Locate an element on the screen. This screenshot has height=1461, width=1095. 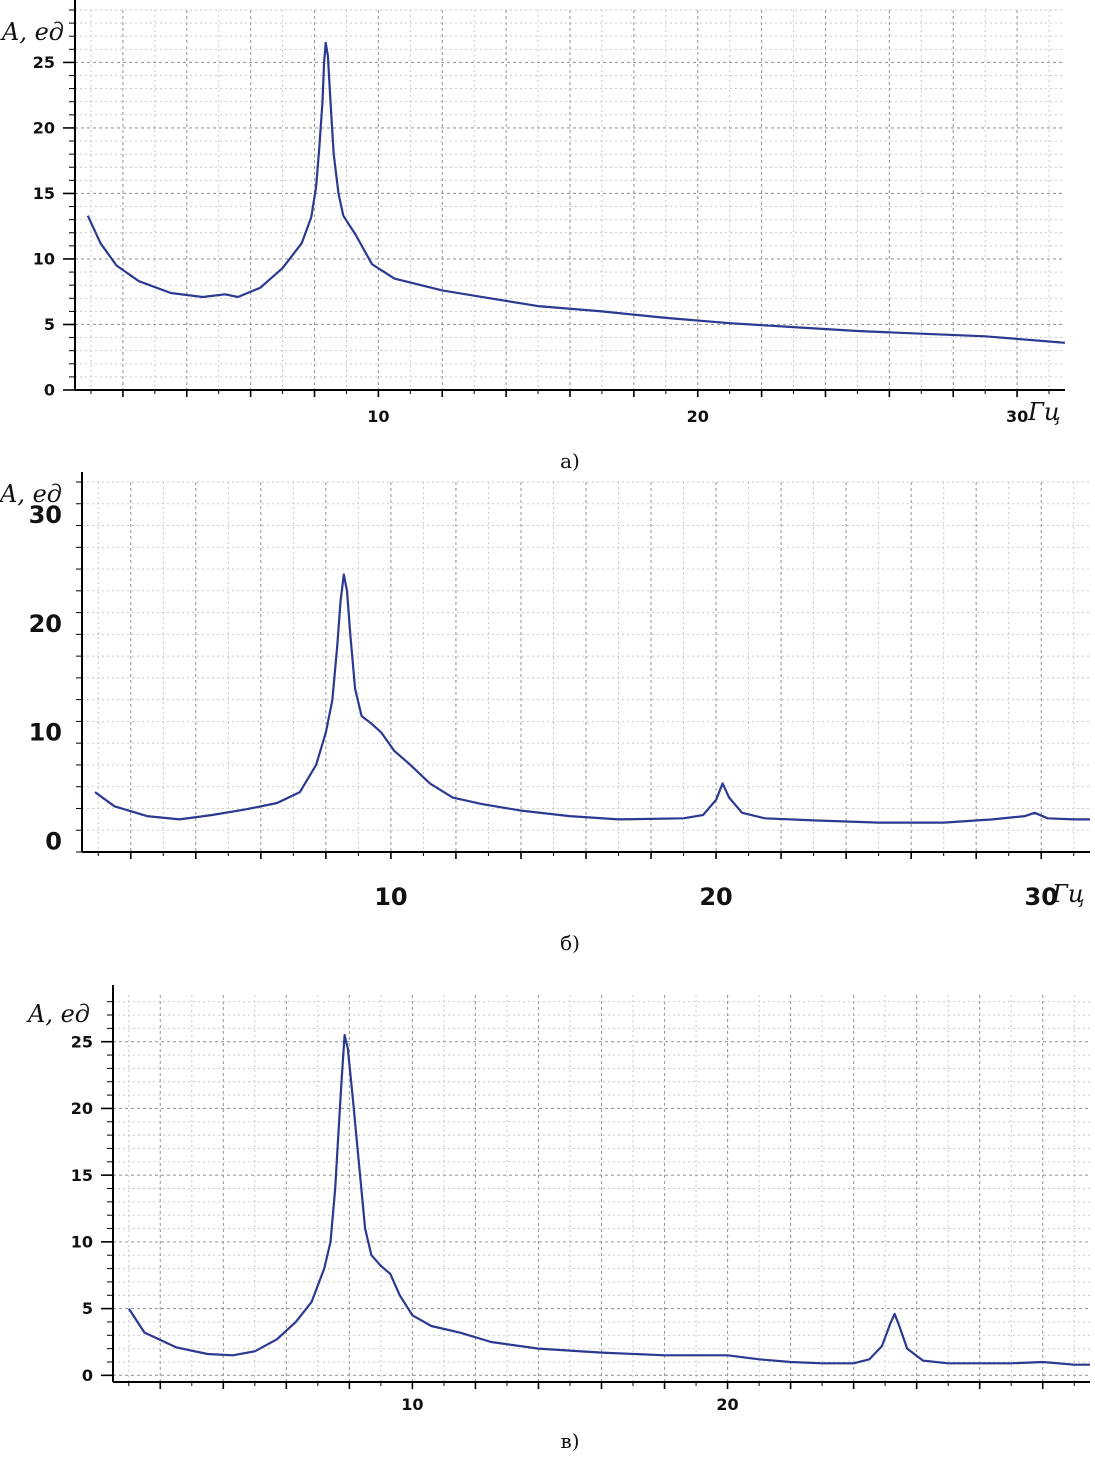
panel-caption: в) is located at coordinates (569, 1441).